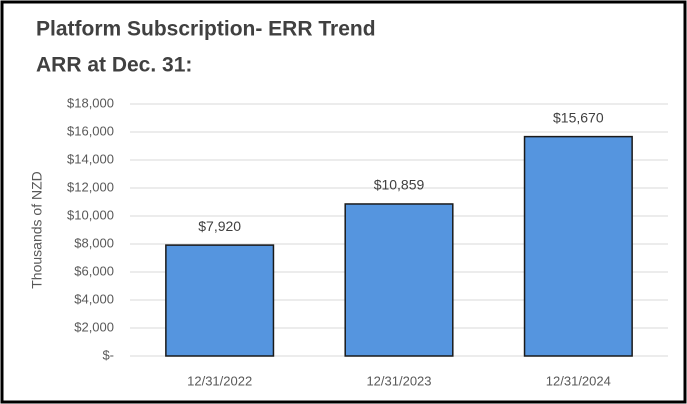 The height and width of the screenshot is (404, 687). Describe the element at coordinates (206, 29) in the screenshot. I see `chart-title: Platform Subscription- ERR Trend` at that location.